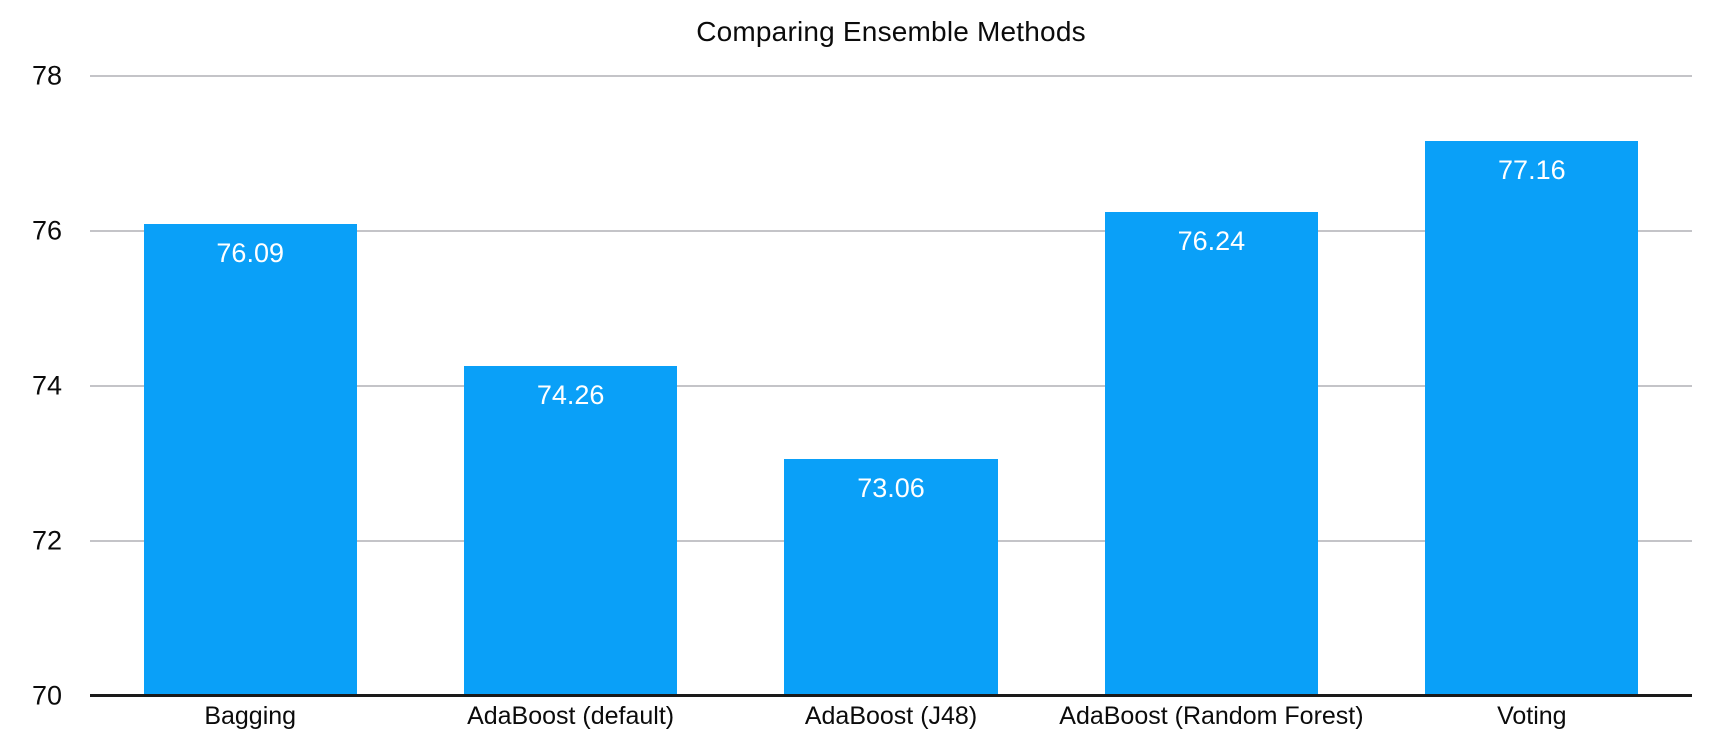  What do you see at coordinates (250, 253) in the screenshot?
I see `bar-value-label: 76.09` at bounding box center [250, 253].